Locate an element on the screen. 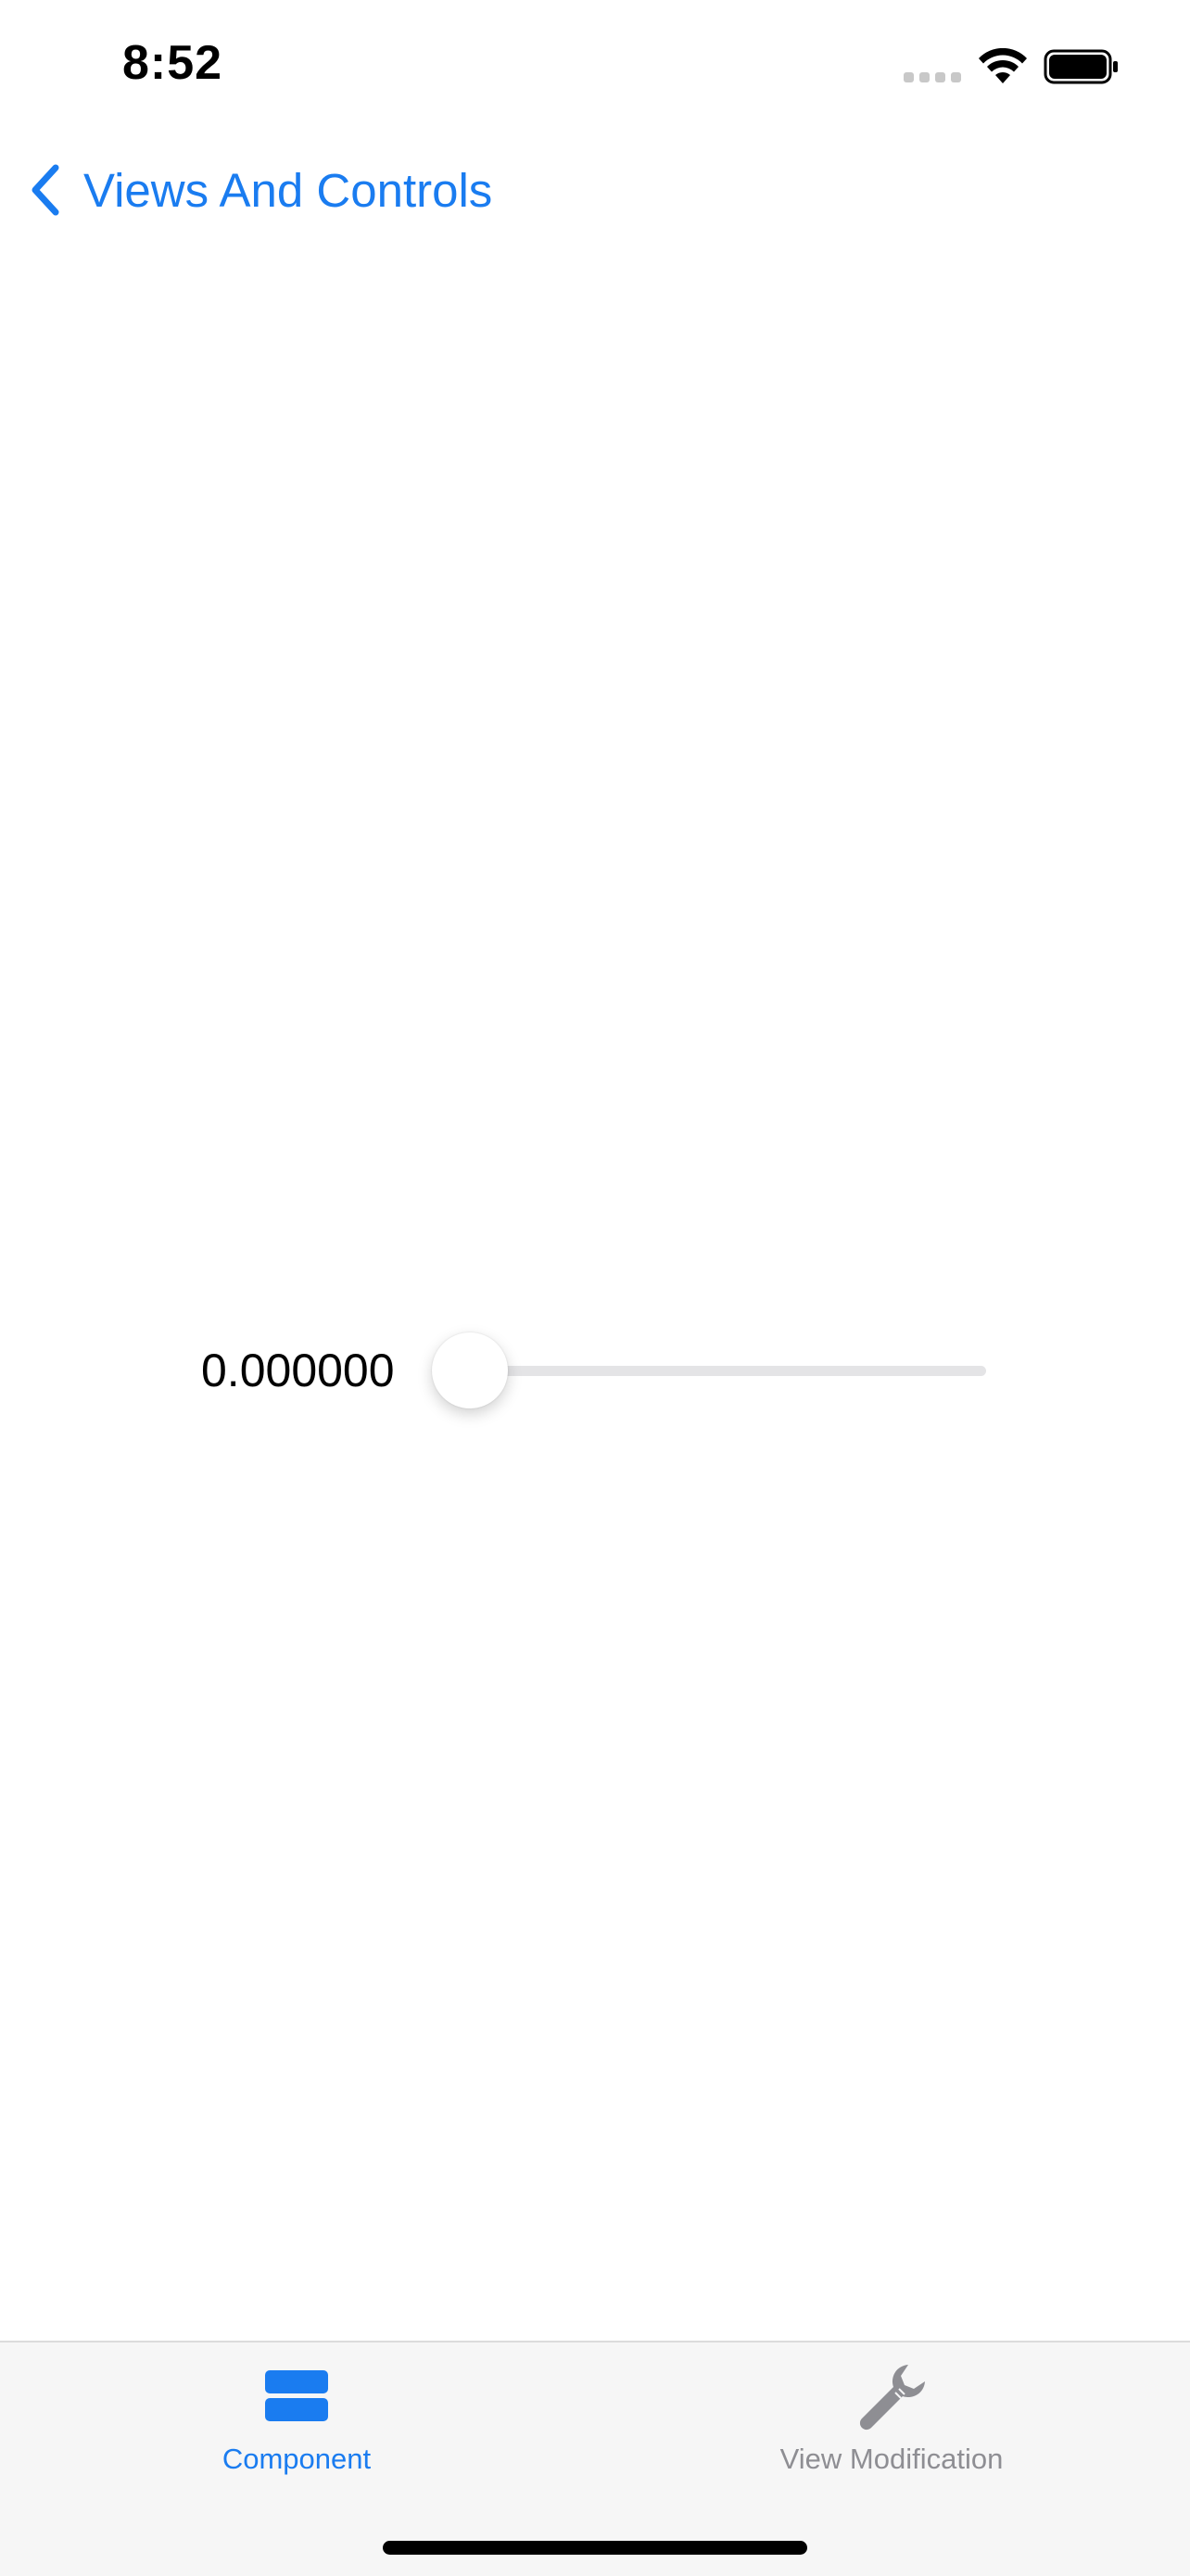 The image size is (1190, 2576). home-indicator is located at coordinates (595, 2548).